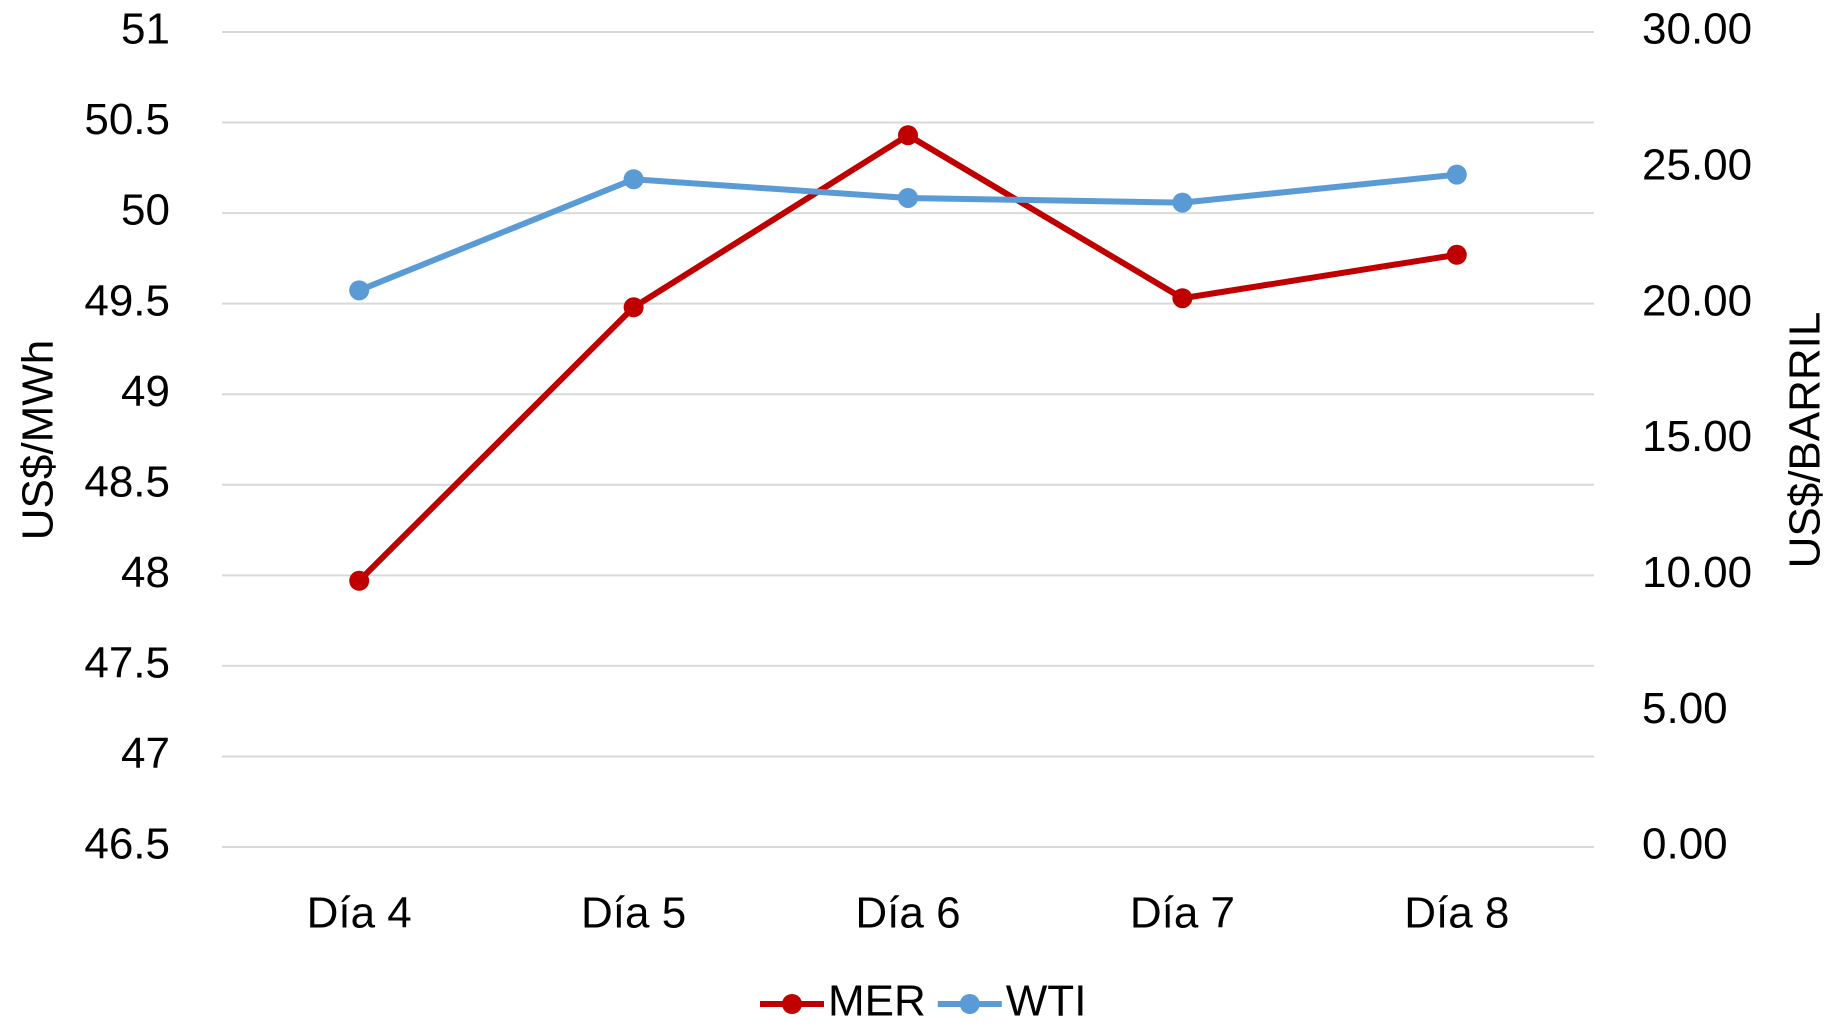  I want to click on y-tick-label: 50.5, so click(127, 119).